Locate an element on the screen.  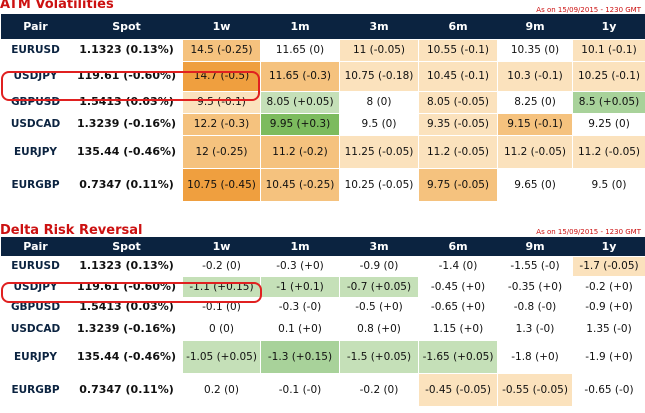
value-cell: 9.25 (0) is located at coordinates (608, 124).